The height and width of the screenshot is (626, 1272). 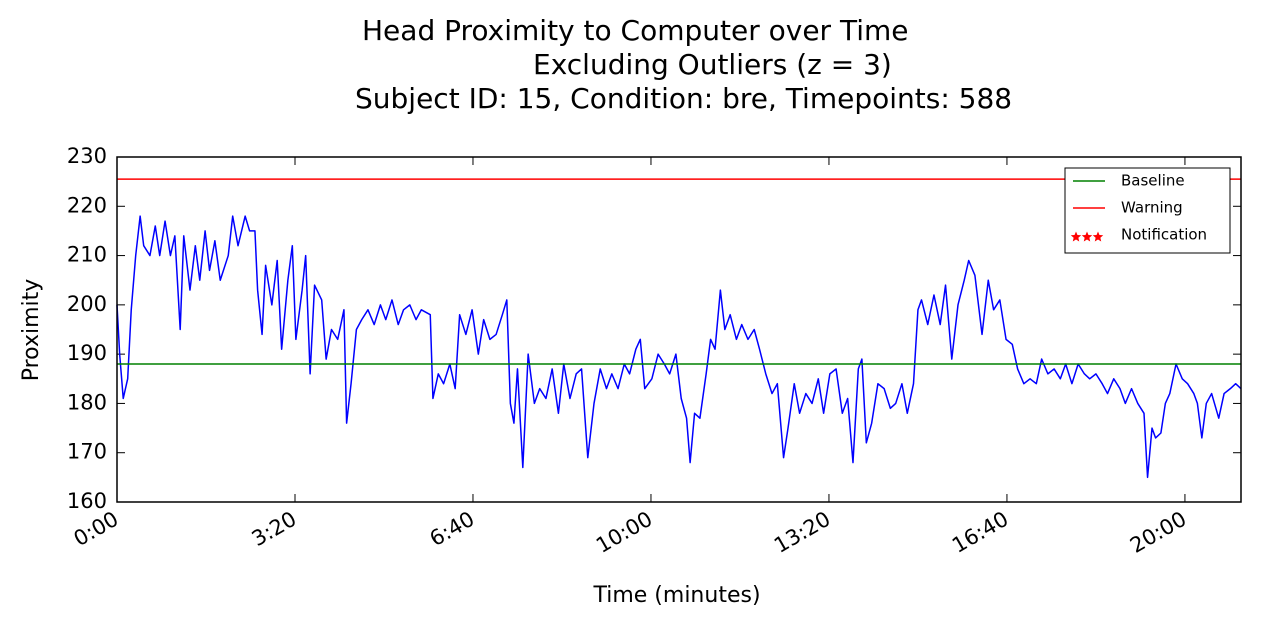 What do you see at coordinates (1152, 208) in the screenshot?
I see `legend-label: Warning` at bounding box center [1152, 208].